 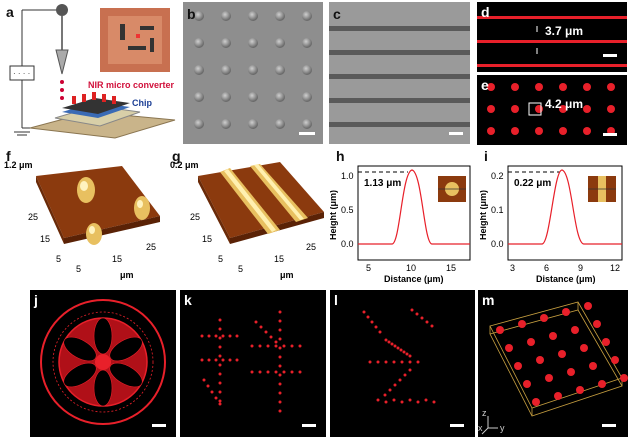 What do you see at coordinates (117, 259) in the screenshot?
I see `tick-bottom-1: 15` at bounding box center [117, 259].